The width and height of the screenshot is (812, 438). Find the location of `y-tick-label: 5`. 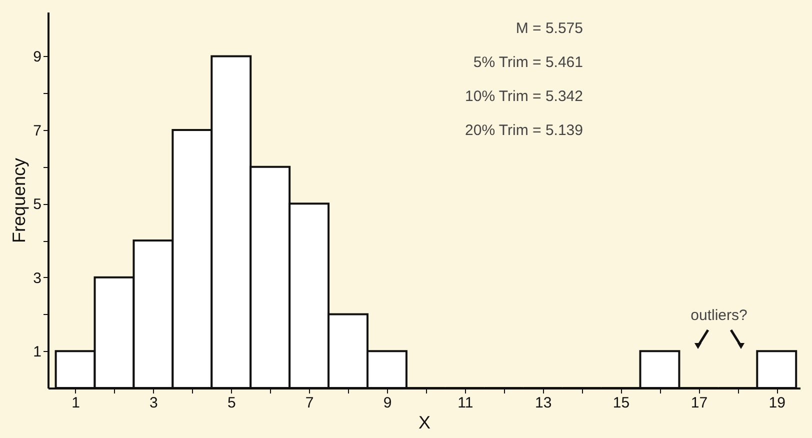

y-tick-label: 5 is located at coordinates (37, 205).